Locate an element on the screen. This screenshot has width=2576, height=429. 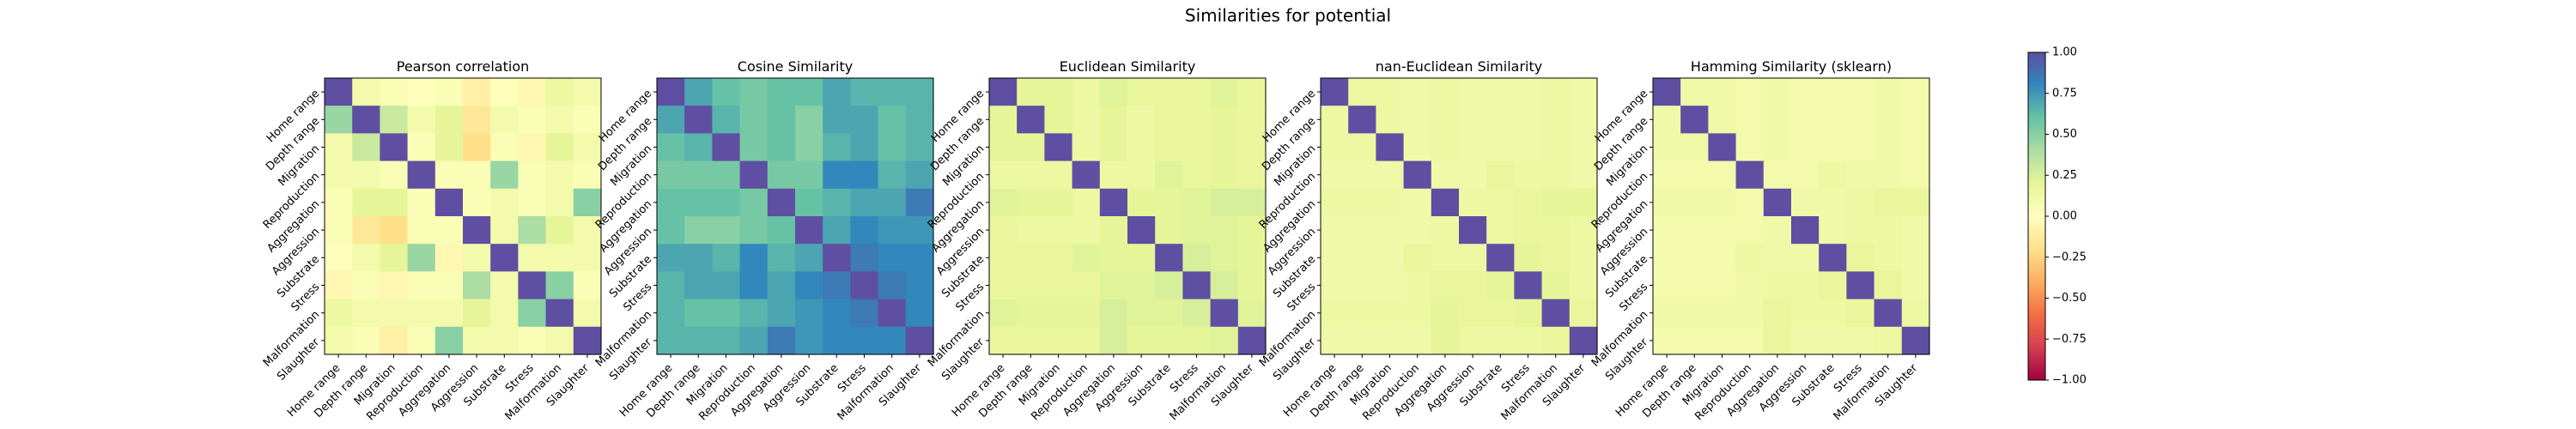
panel-frame is located at coordinates (1791, 216).